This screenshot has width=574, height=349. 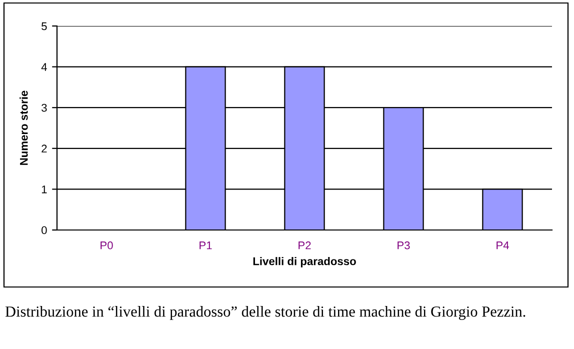 What do you see at coordinates (404, 245) in the screenshot?
I see `x-tick-label: P3` at bounding box center [404, 245].